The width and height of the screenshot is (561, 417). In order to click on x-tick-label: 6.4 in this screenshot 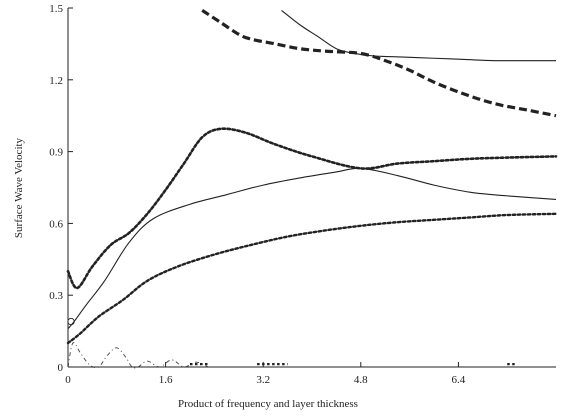, I will do `click(459, 380)`.